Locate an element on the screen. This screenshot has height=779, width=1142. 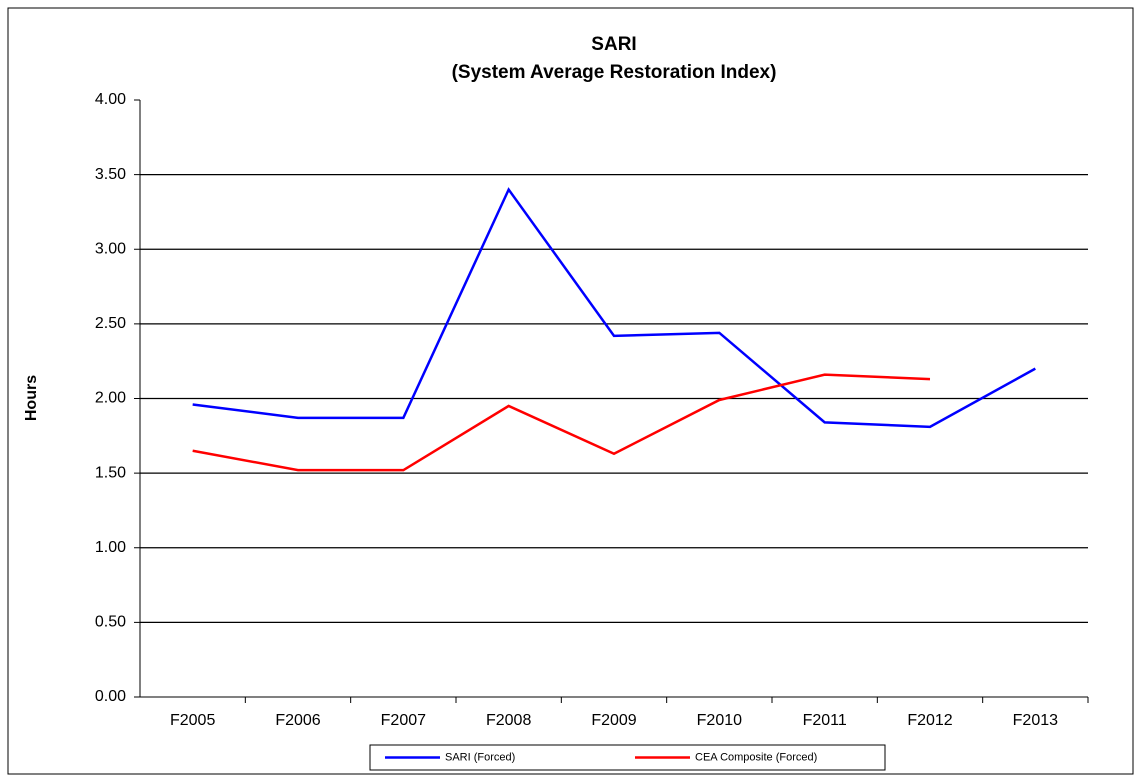
x-tick-label: F2006 is located at coordinates (297, 720).